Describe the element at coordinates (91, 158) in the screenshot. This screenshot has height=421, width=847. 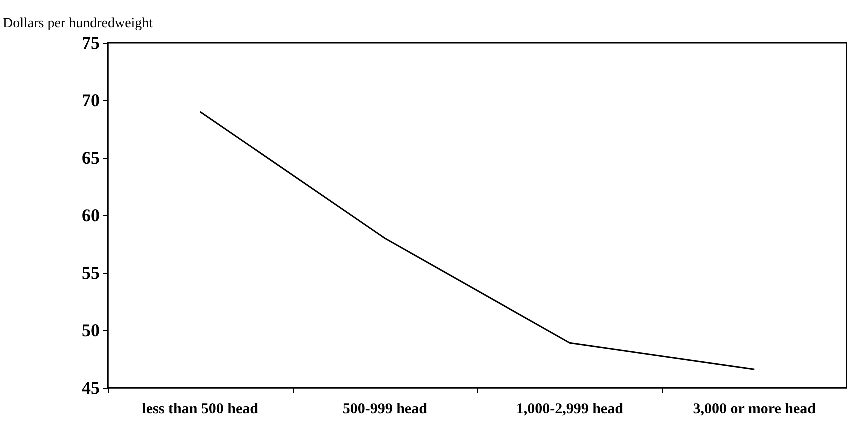
I see `y-tick-label: 65` at that location.